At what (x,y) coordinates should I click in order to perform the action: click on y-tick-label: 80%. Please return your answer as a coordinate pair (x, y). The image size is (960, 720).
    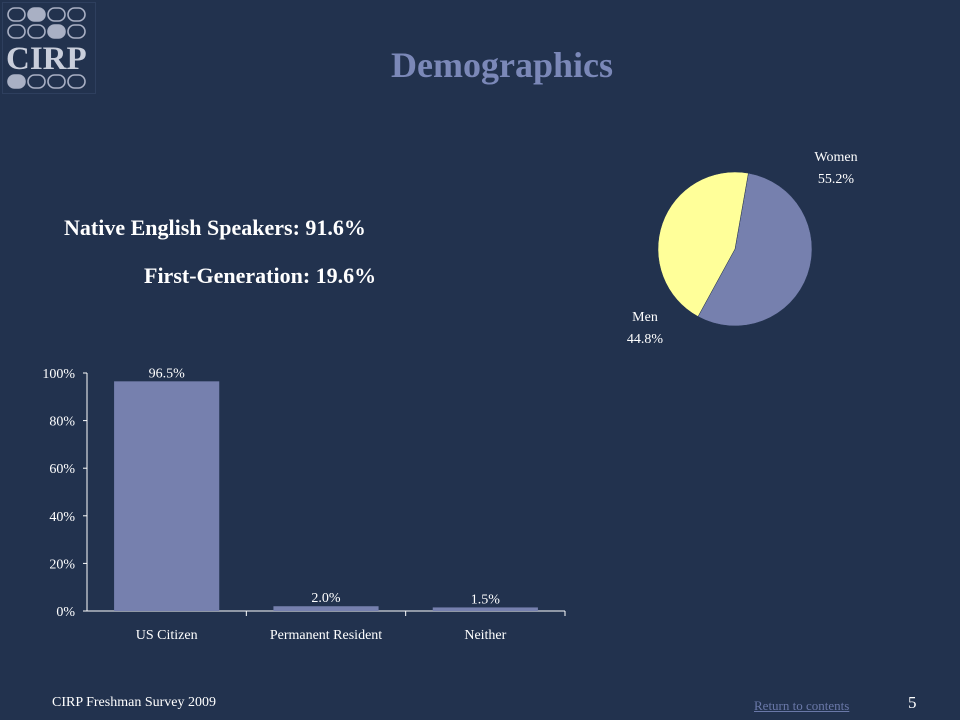
    Looking at the image, I should click on (62, 422).